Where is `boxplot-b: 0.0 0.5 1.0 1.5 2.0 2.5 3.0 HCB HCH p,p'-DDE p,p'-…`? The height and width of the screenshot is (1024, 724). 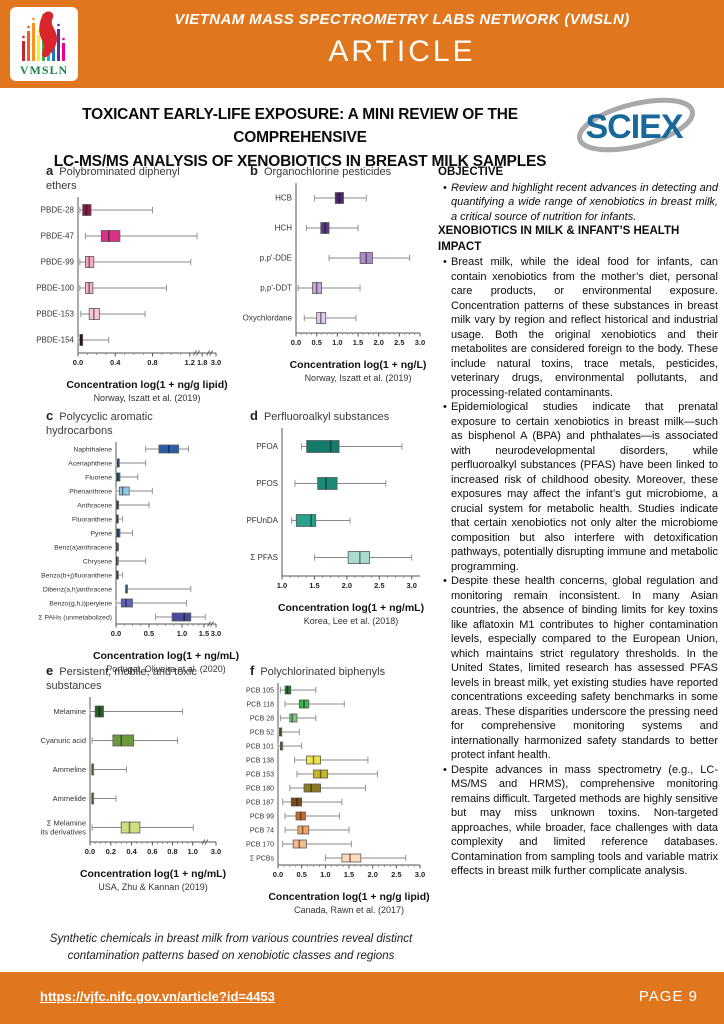 boxplot-b: 0.0 0.5 1.0 1.5 2.0 2.5 3.0 HCB HCH p,p'-DDE p,p'-… is located at coordinates (334, 264).